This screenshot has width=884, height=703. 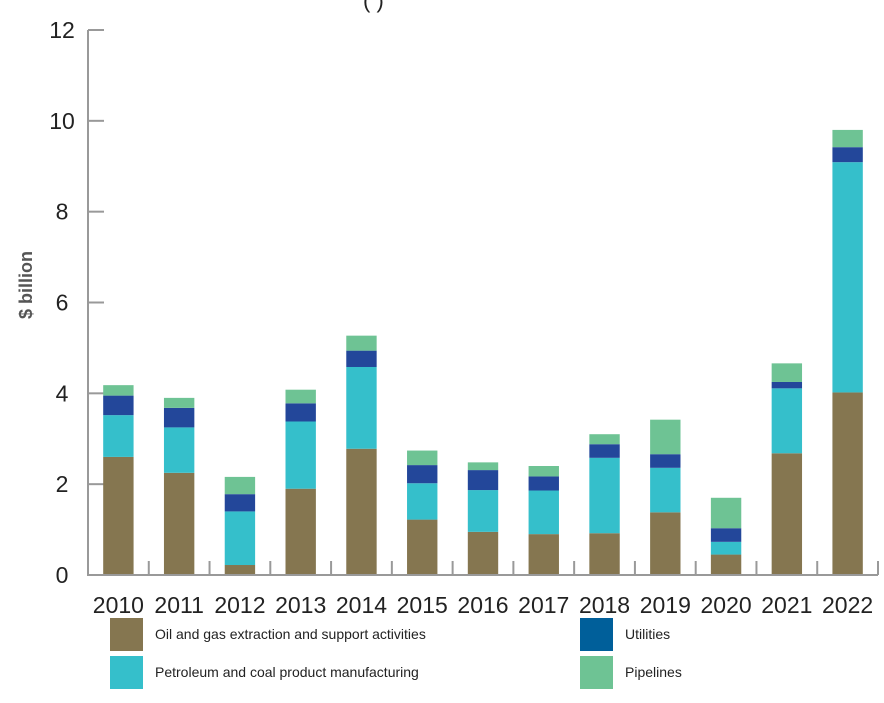 What do you see at coordinates (653, 672) in the screenshot?
I see `legend-label: Pipelines` at bounding box center [653, 672].